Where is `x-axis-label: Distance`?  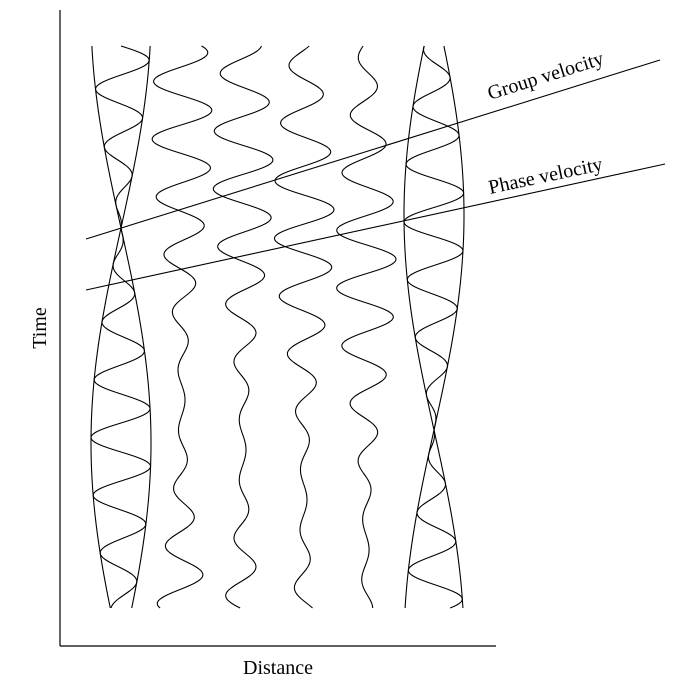 x-axis-label: Distance is located at coordinates (278, 668).